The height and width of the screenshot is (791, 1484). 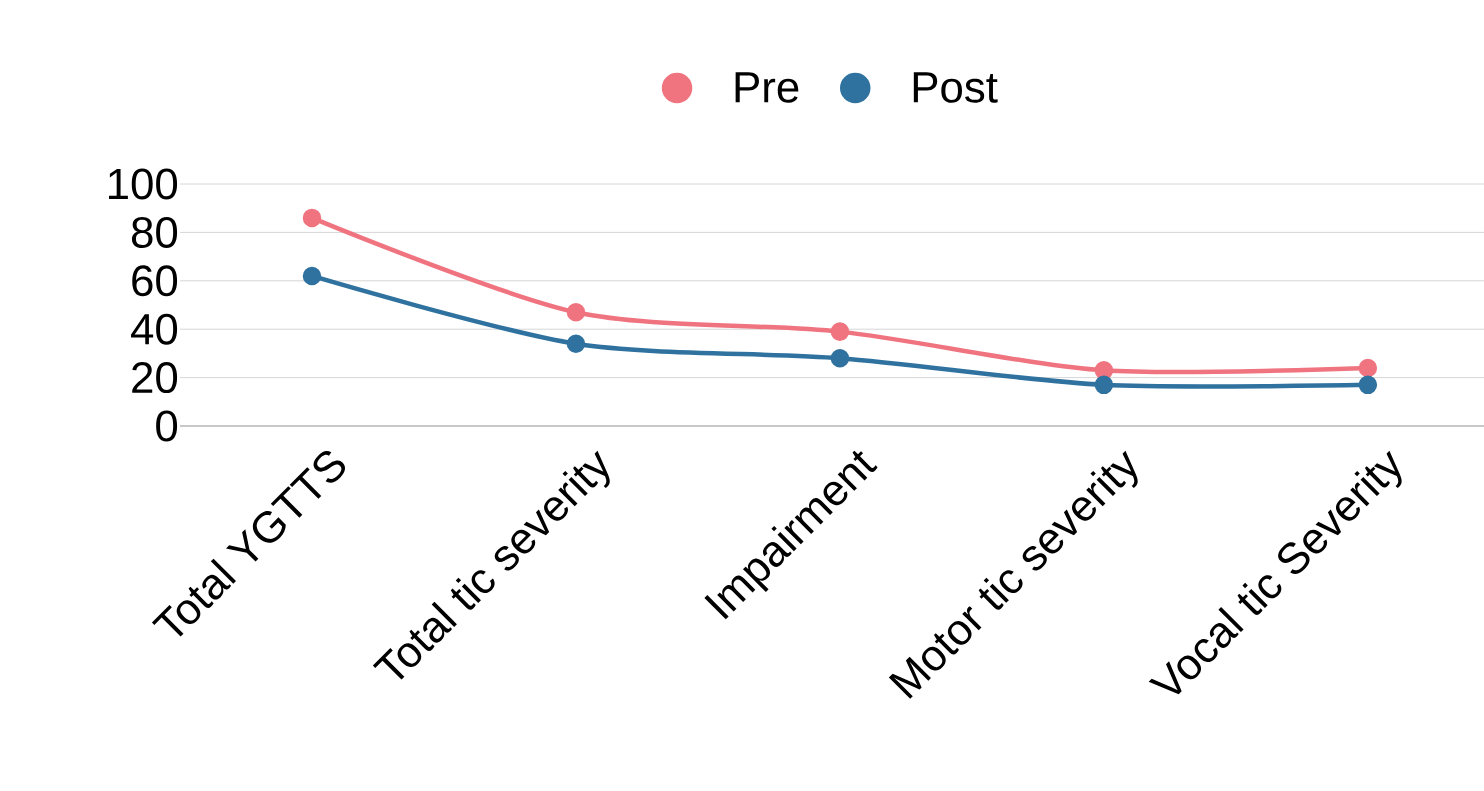 I want to click on y-tick-label: 20, so click(x=155, y=378).